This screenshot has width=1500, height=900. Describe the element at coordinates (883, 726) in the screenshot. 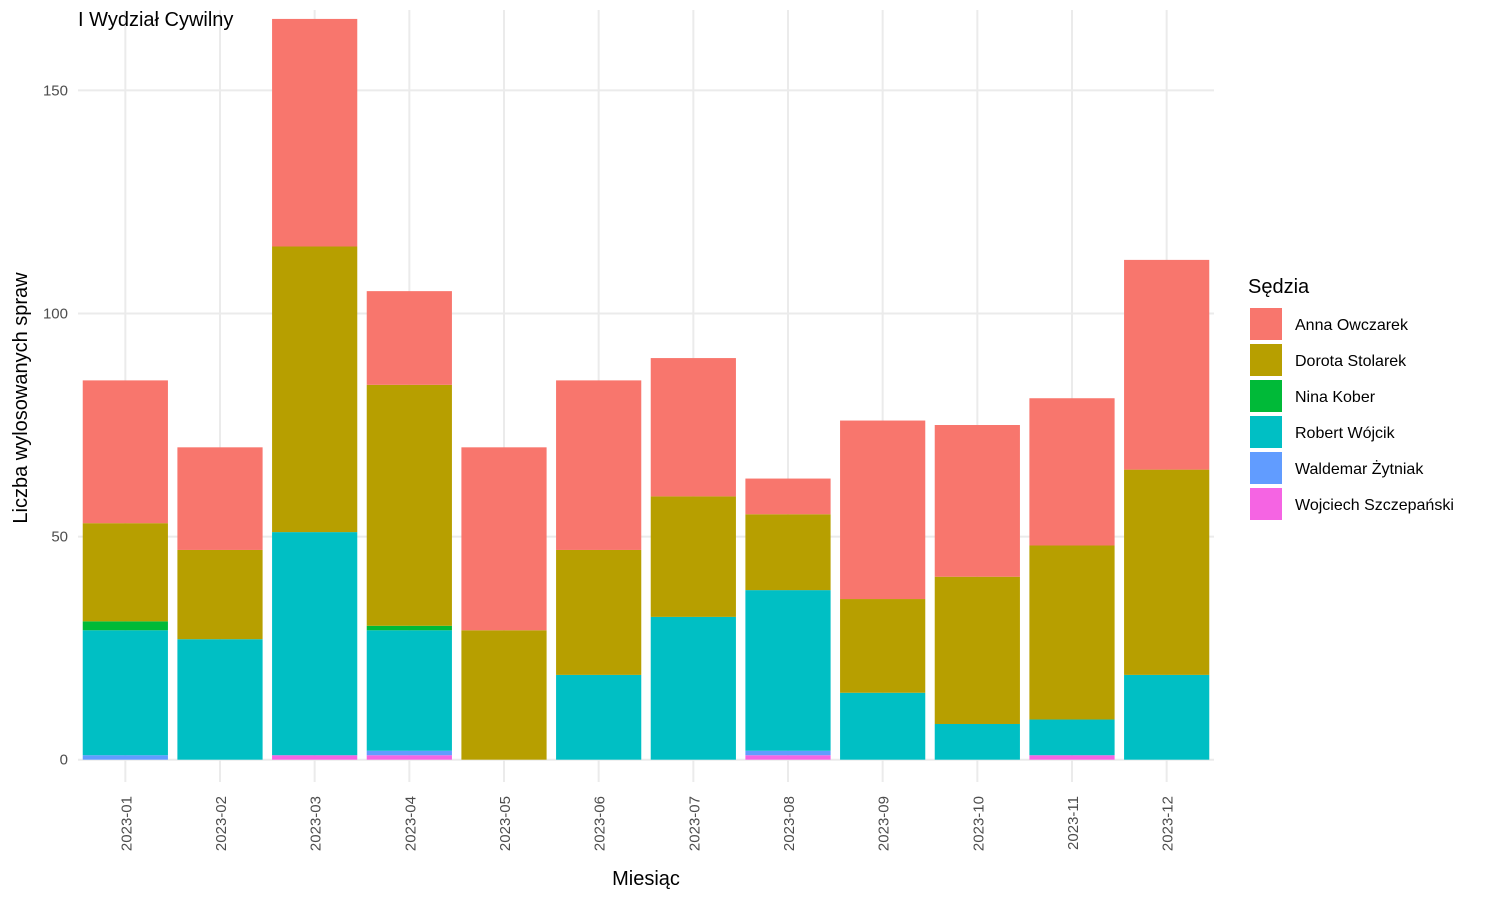

I see `bar-2023-09-robert-wójcik` at that location.